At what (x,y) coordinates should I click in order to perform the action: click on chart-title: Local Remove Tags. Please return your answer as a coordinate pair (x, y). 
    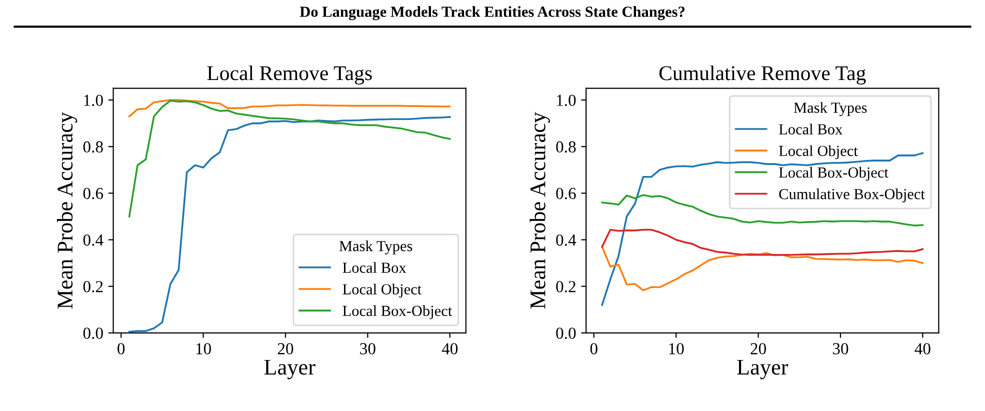
    Looking at the image, I should click on (289, 75).